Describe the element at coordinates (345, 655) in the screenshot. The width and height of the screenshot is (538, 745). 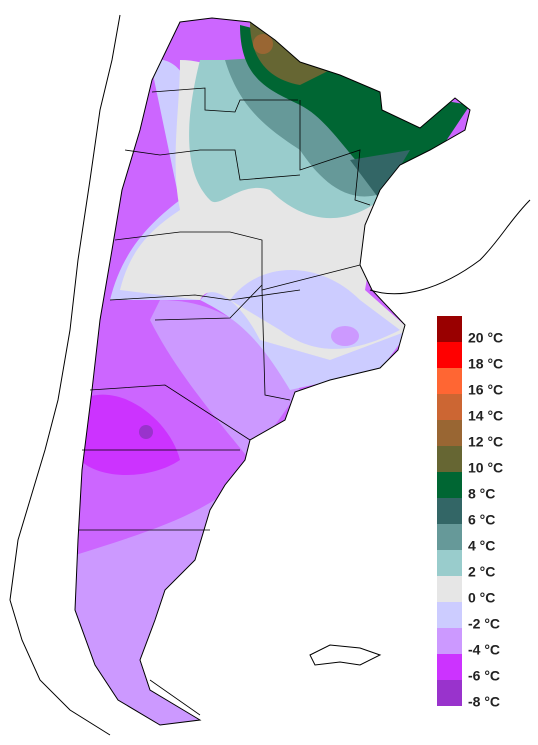
I see `falkland-islands` at that location.